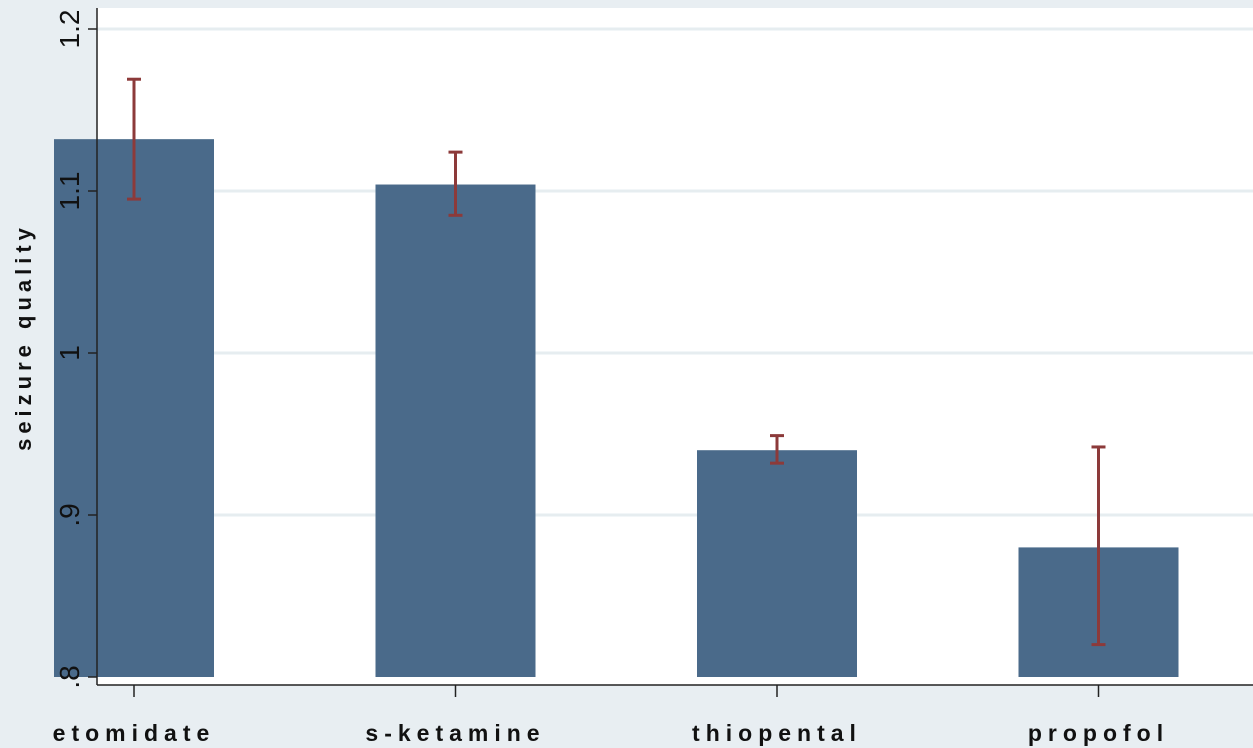 This screenshot has height=748, width=1253. Describe the element at coordinates (69, 676) in the screenshot. I see `y-tick-label: .8` at that location.